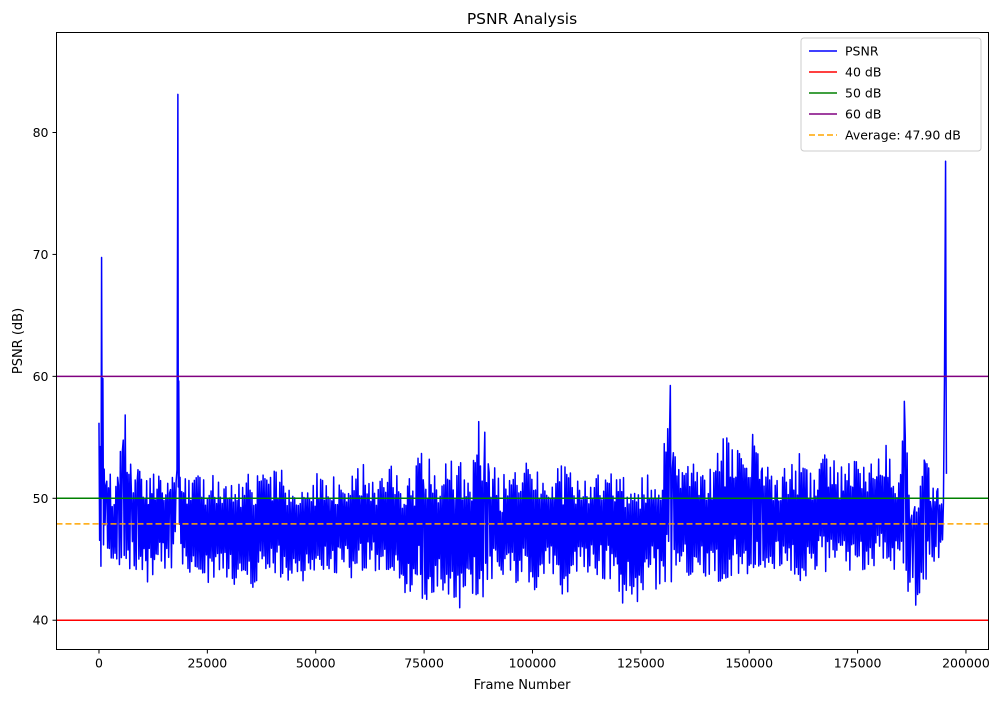 This screenshot has height=701, width=1000. I want to click on x-tick-label: 0, so click(99, 663).